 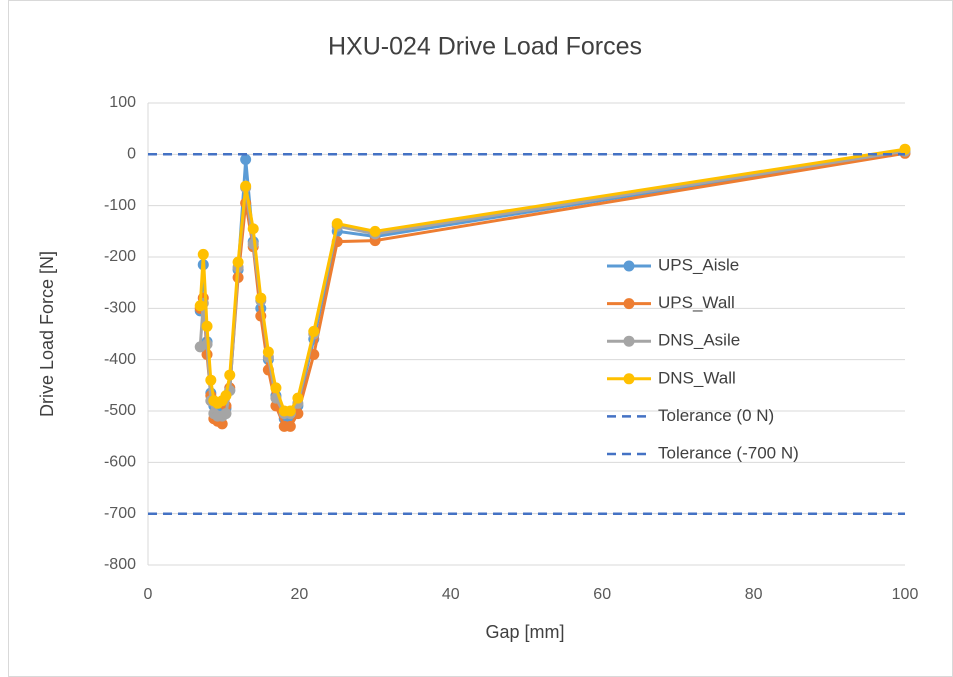 What do you see at coordinates (451, 594) in the screenshot?
I see `x-tick-label: 40` at bounding box center [451, 594].